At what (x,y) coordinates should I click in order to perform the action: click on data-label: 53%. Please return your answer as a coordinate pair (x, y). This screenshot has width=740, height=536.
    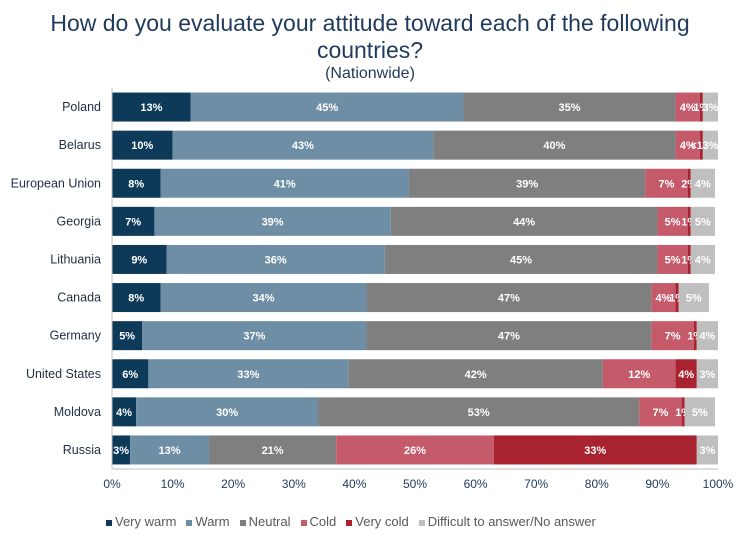
    Looking at the image, I should click on (479, 413).